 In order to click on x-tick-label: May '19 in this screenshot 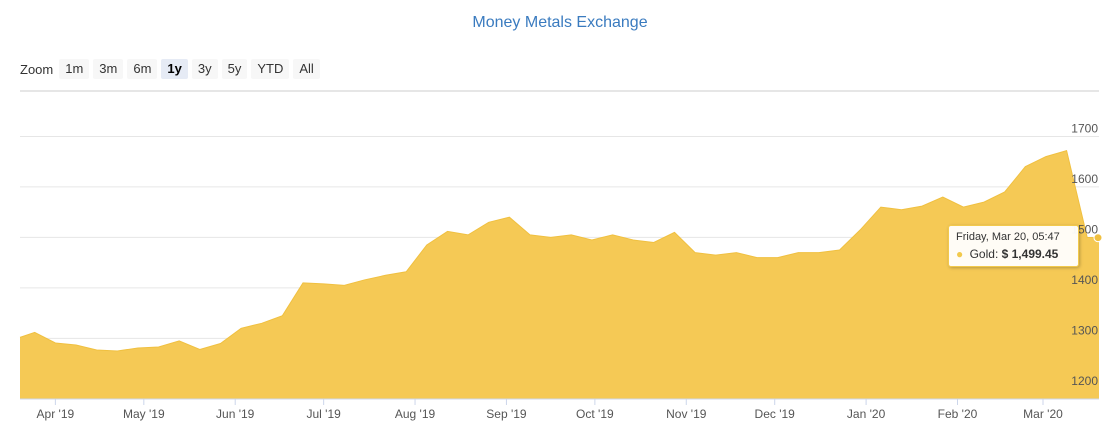, I will do `click(144, 414)`.